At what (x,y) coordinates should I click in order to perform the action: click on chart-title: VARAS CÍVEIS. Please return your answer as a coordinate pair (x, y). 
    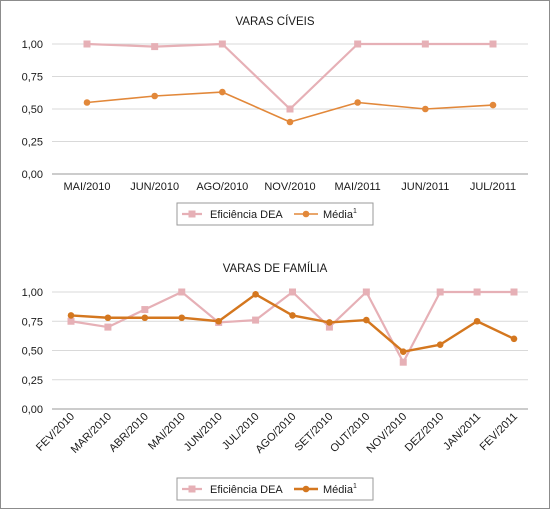
    Looking at the image, I should click on (274, 21).